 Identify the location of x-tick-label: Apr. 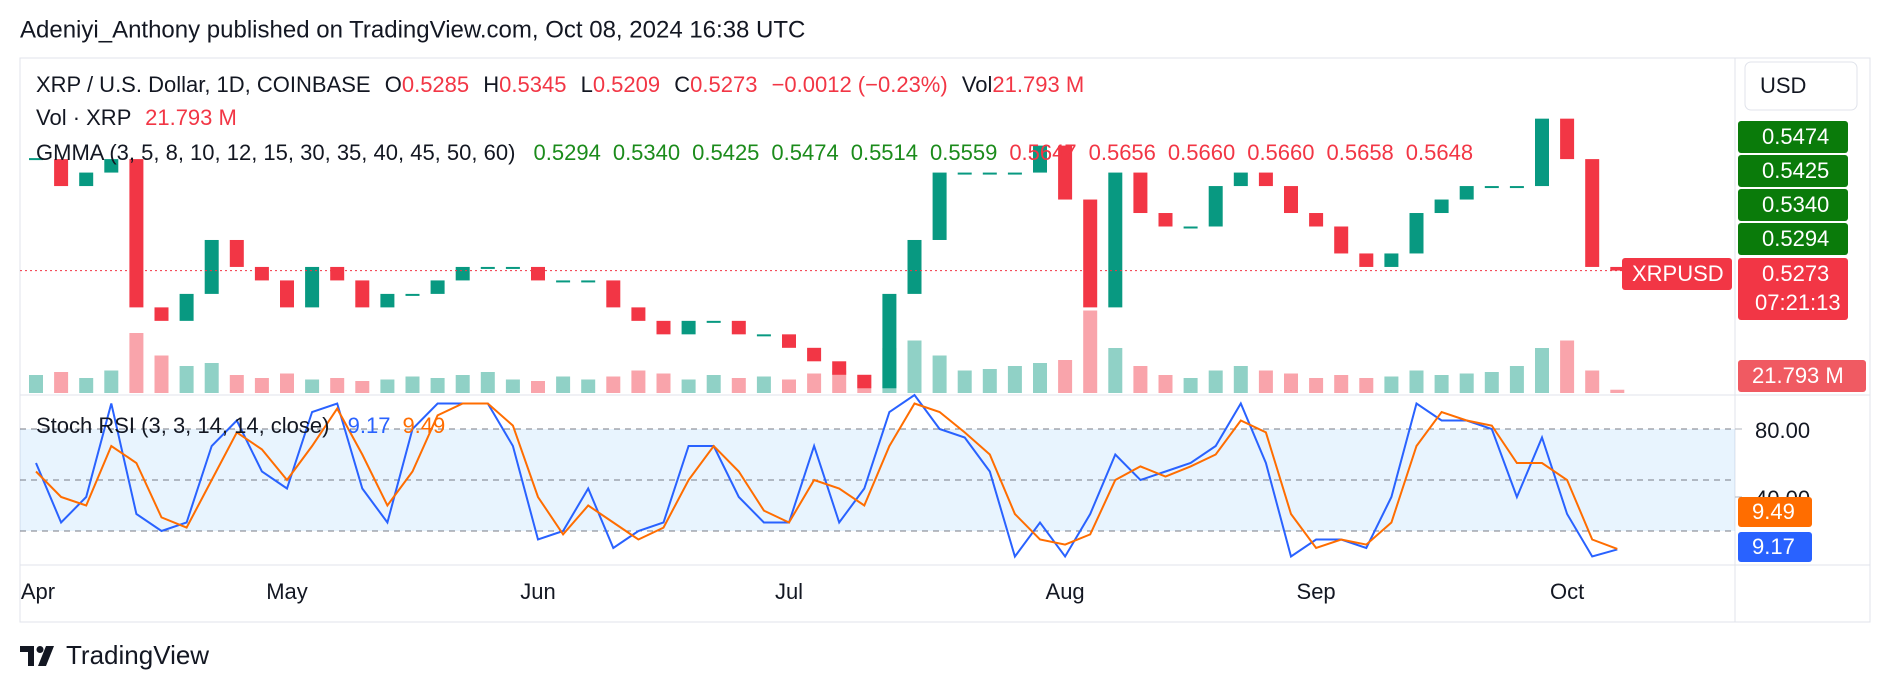
(38, 591).